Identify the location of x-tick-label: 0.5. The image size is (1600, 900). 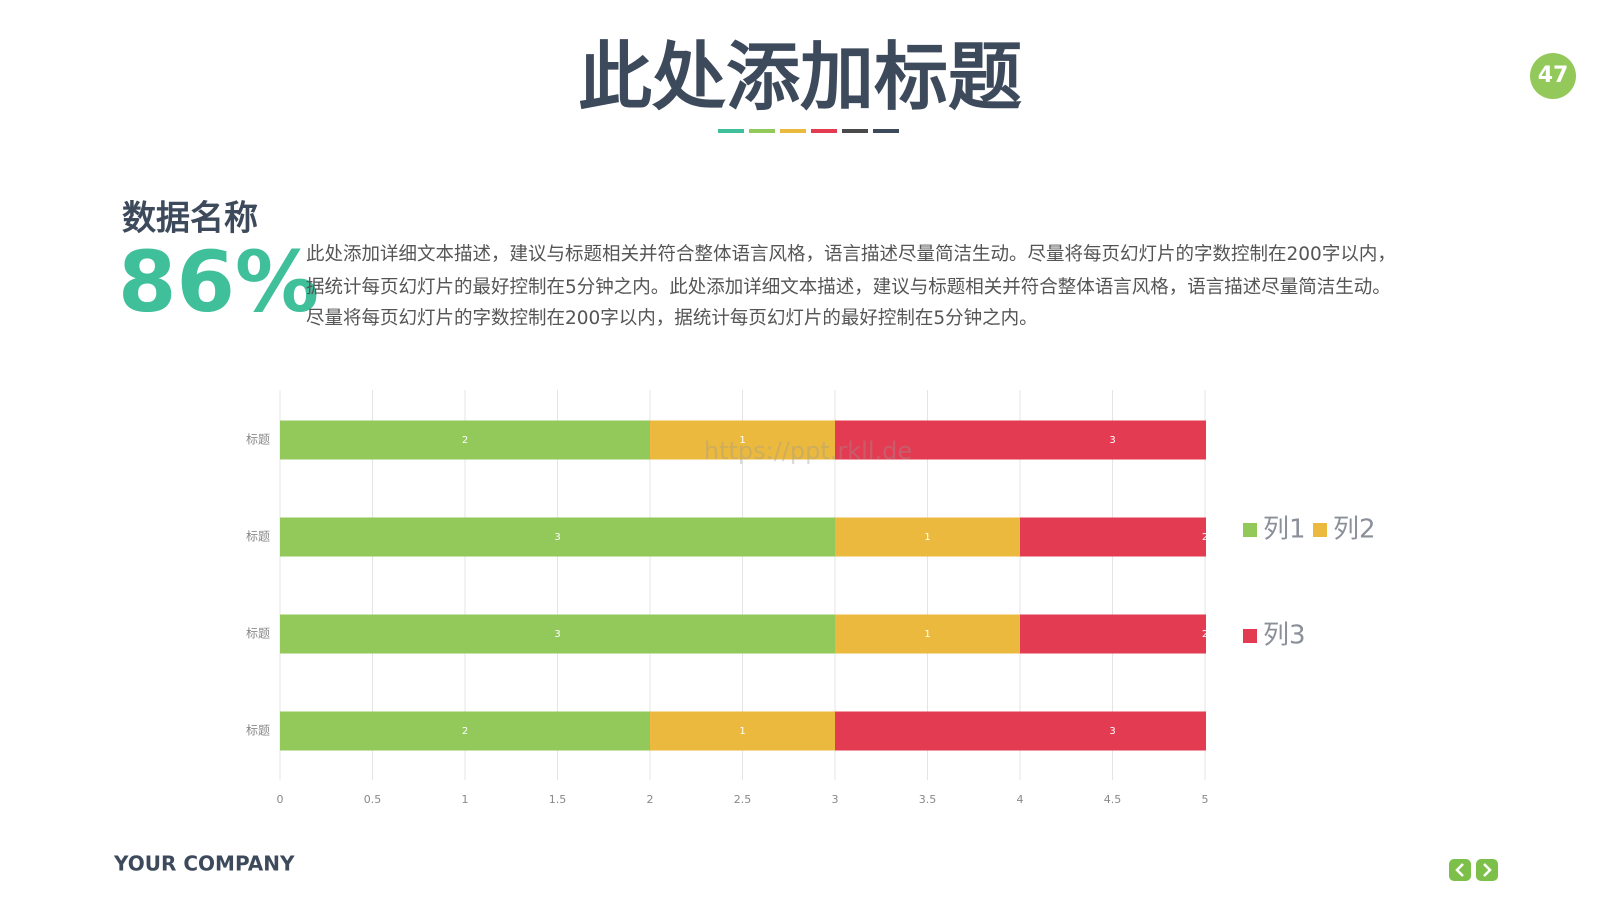
(373, 799).